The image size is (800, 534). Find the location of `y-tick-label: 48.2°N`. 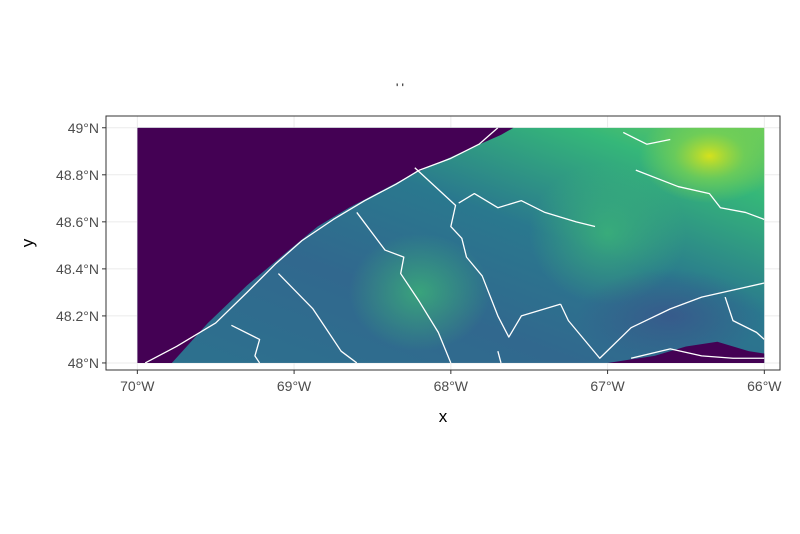

y-tick-label: 48.2°N is located at coordinates (77, 316).